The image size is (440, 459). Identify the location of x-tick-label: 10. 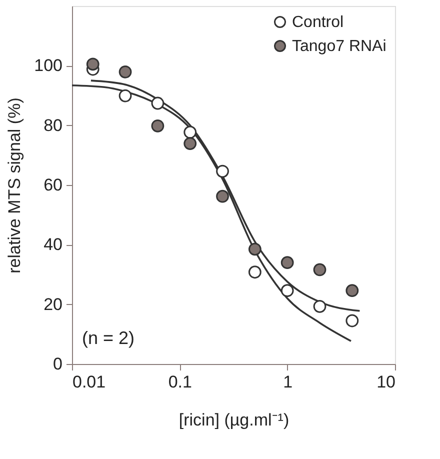
(386, 382).